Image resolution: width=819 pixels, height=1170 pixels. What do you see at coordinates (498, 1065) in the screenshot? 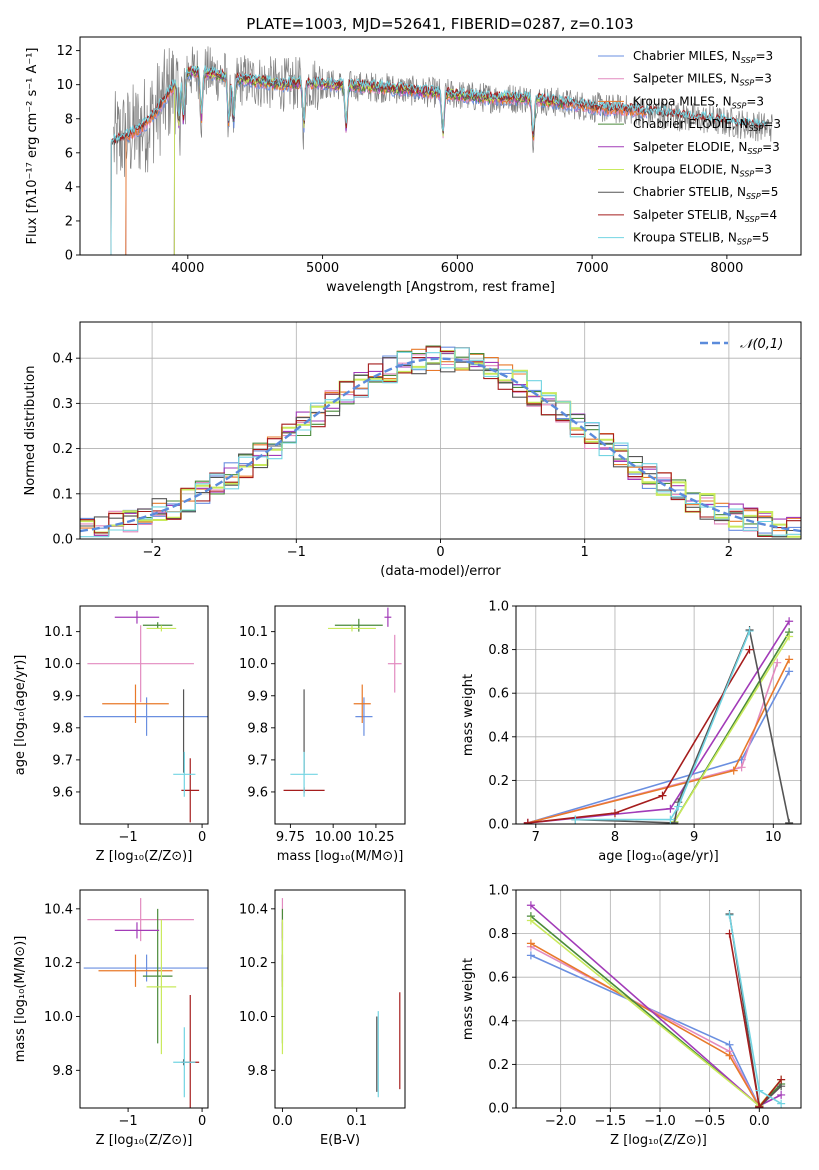
I see `y-tick-label: 0.2` at bounding box center [498, 1065].